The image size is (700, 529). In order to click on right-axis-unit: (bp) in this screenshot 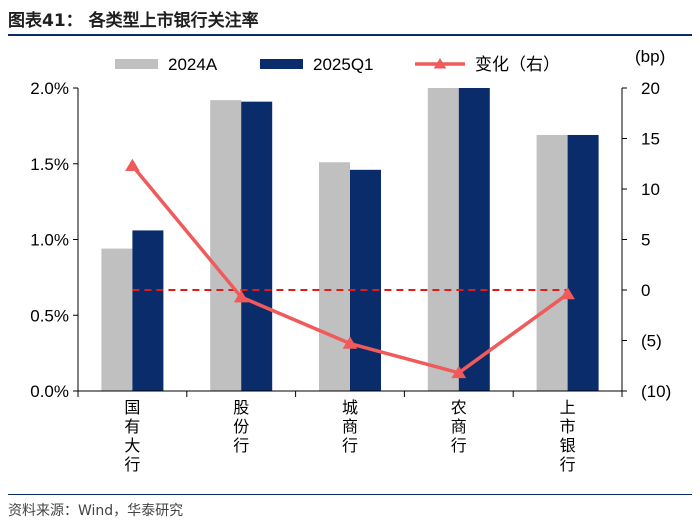, I will do `click(650, 56)`.